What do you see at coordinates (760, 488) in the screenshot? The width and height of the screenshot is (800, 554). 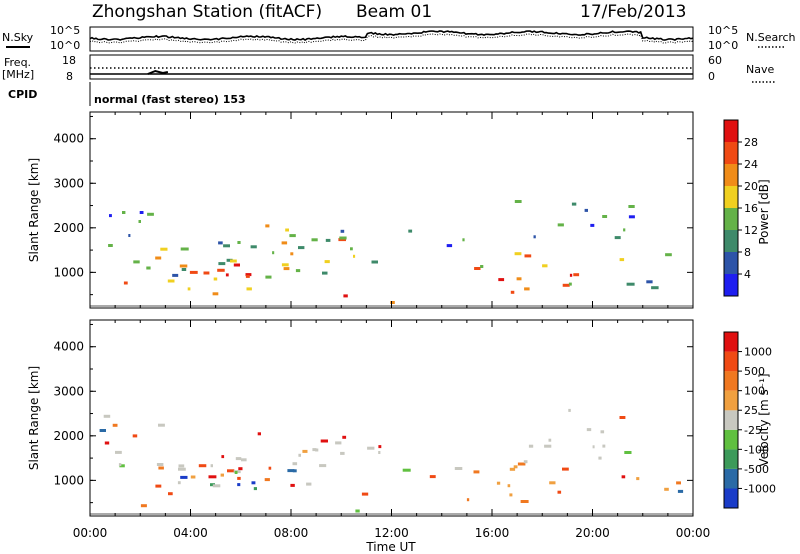 I see `colorbar-tick-label: -1000` at bounding box center [760, 488].